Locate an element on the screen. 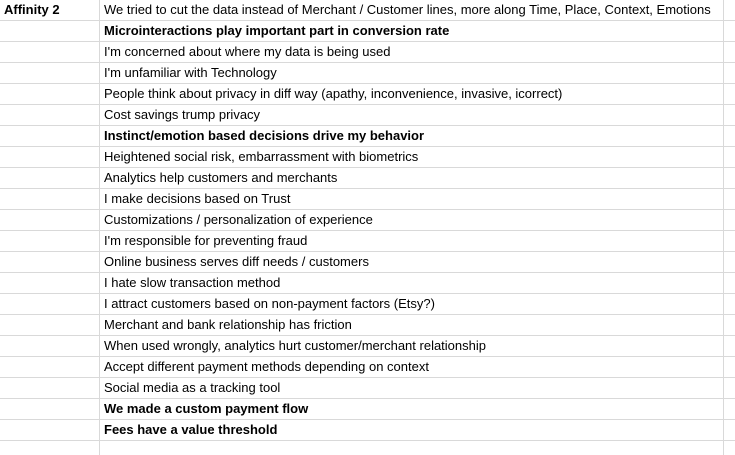  sheet-row: Social media as a tracking tool is located at coordinates (367, 388).